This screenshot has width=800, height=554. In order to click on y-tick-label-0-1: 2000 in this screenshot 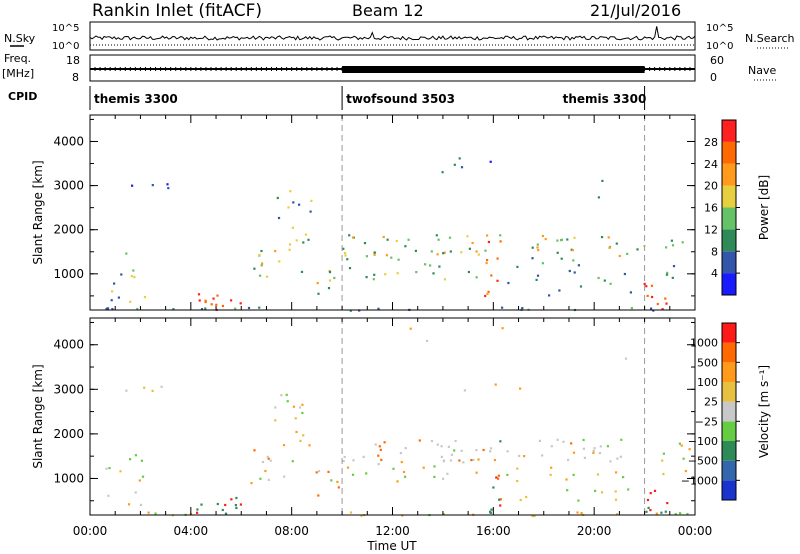, I will do `click(68, 230)`.